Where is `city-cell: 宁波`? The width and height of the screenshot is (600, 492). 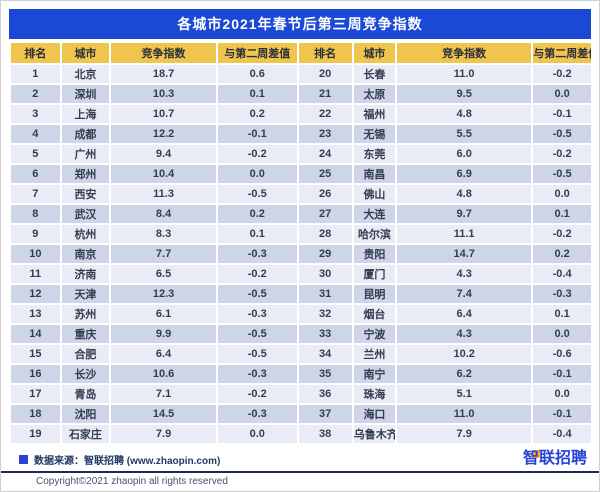
city-cell: 宁波 is located at coordinates (374, 334).